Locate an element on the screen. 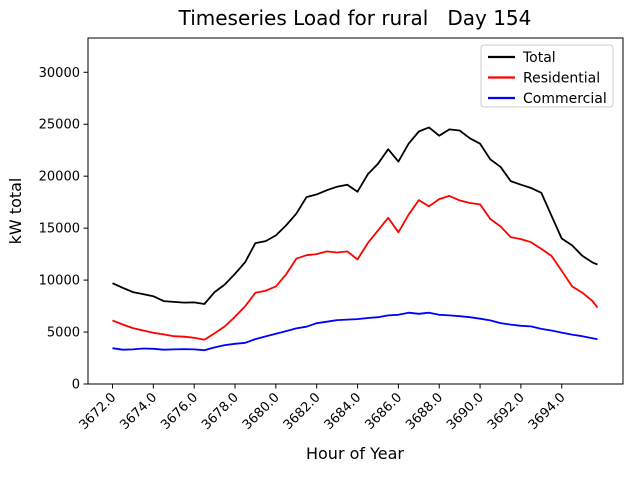 This screenshot has height=480, width=640. x-tick-label: 3674.0 is located at coordinates (138, 411).